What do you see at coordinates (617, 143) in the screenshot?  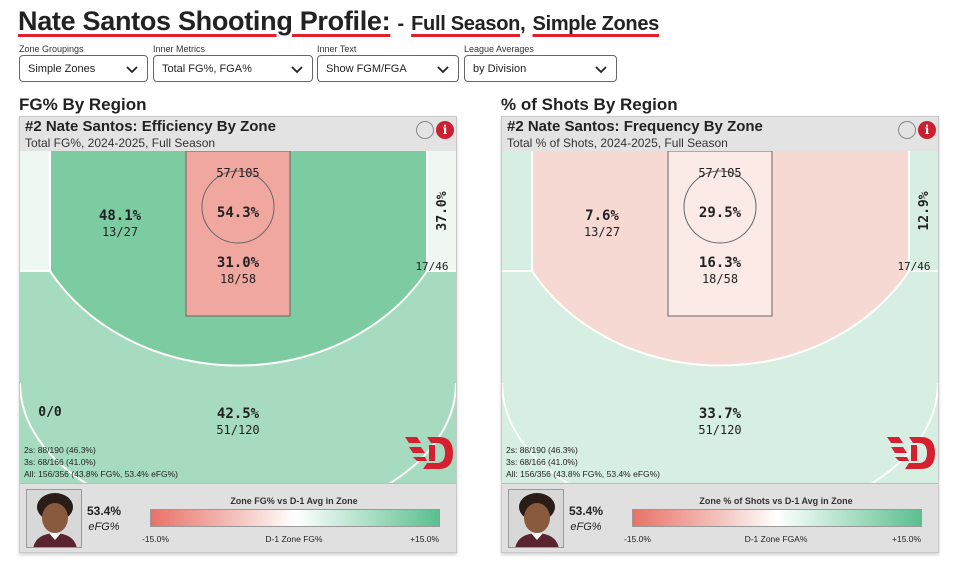 I see `card-subtitle: Total % of Shots, 2024-2025, Full Season` at bounding box center [617, 143].